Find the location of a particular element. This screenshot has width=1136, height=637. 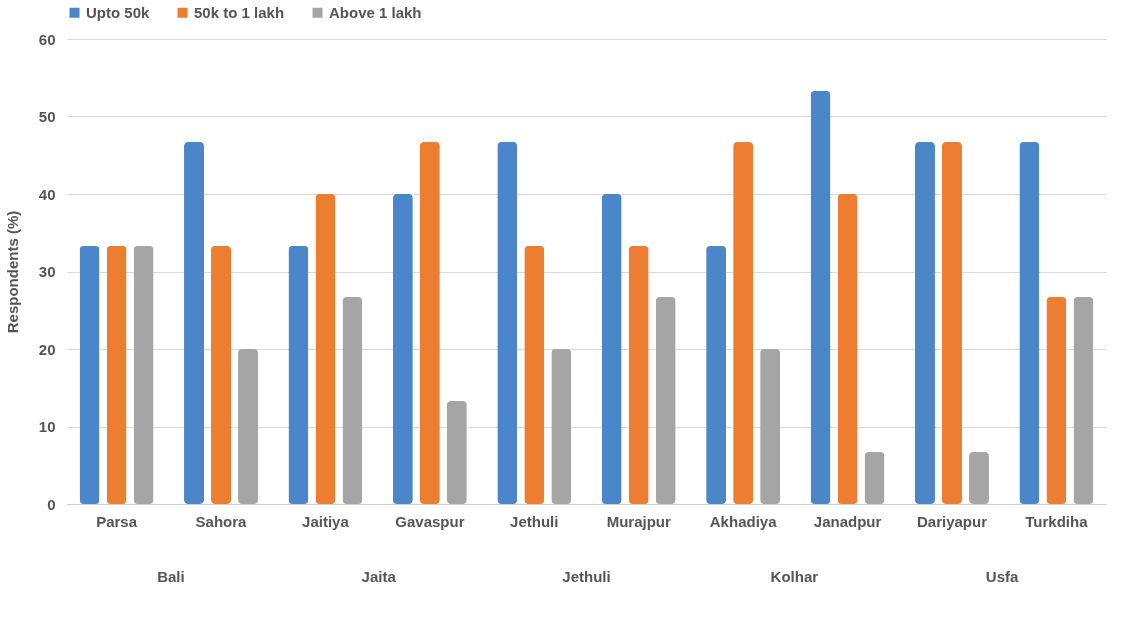

x-tick-label: Murajpur is located at coordinates (638, 521).